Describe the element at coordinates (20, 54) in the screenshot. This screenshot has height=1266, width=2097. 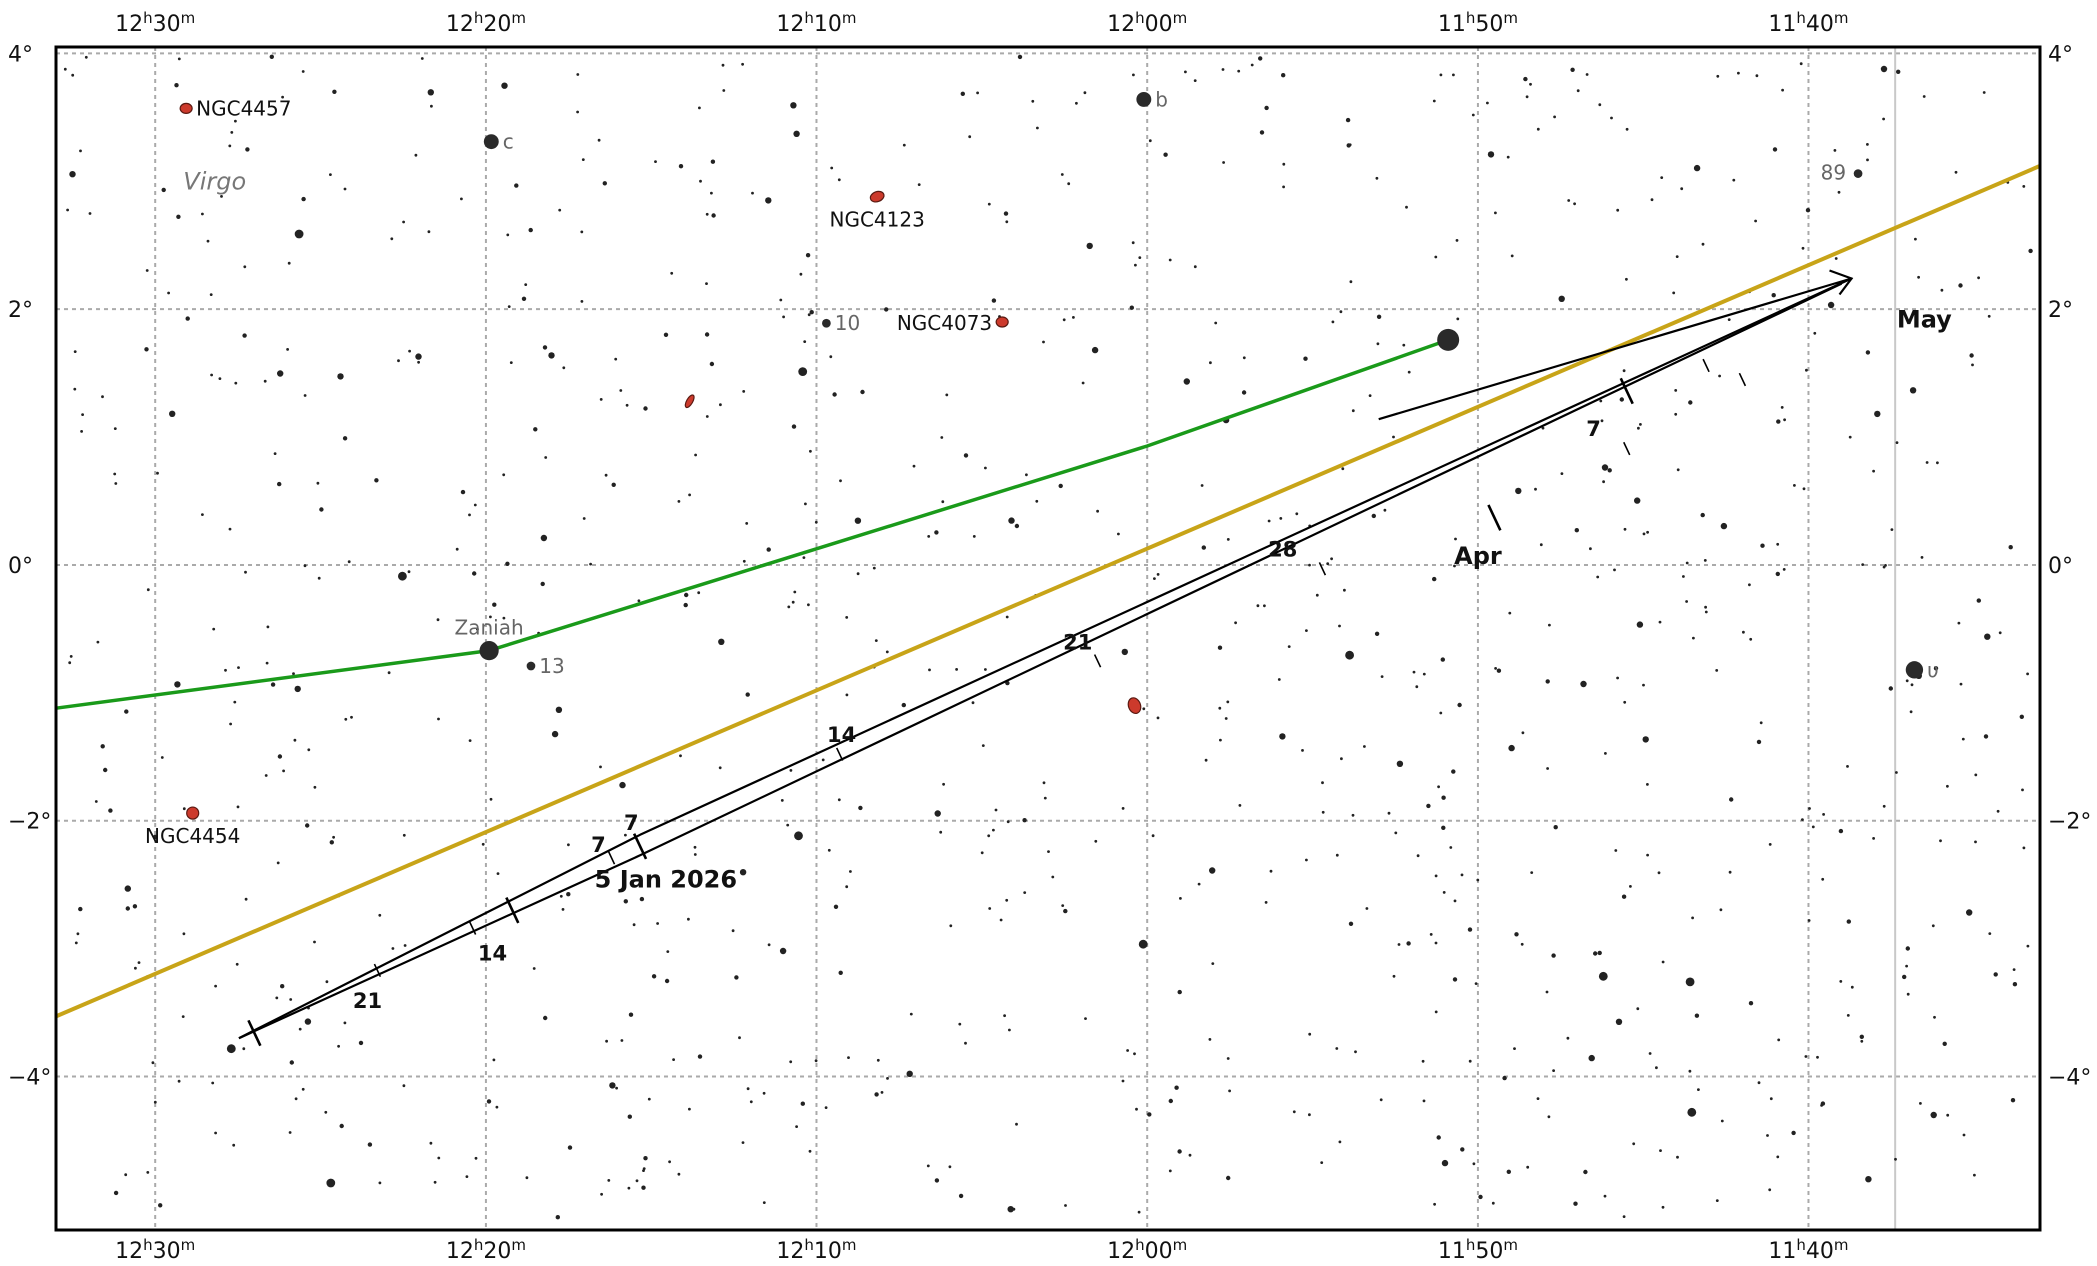
I see `dec-tick-label-left: 4°` at that location.